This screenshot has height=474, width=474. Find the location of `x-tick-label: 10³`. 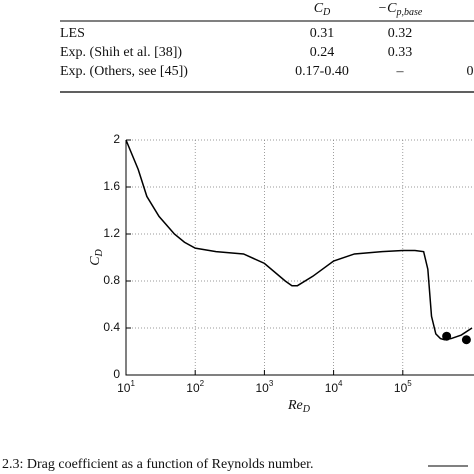

x-tick-label: 10³ is located at coordinates (264, 387).